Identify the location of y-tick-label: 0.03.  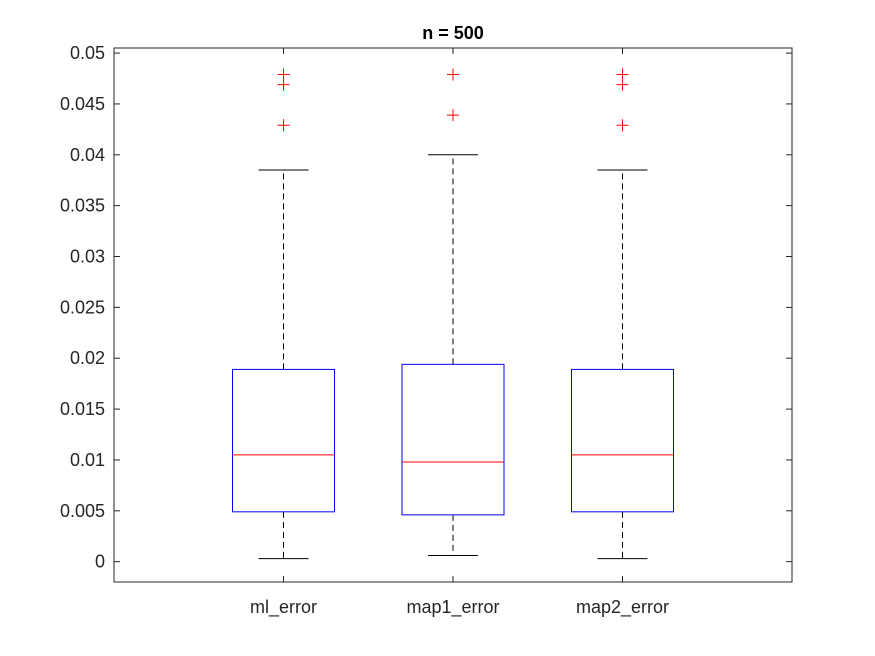
(87, 257).